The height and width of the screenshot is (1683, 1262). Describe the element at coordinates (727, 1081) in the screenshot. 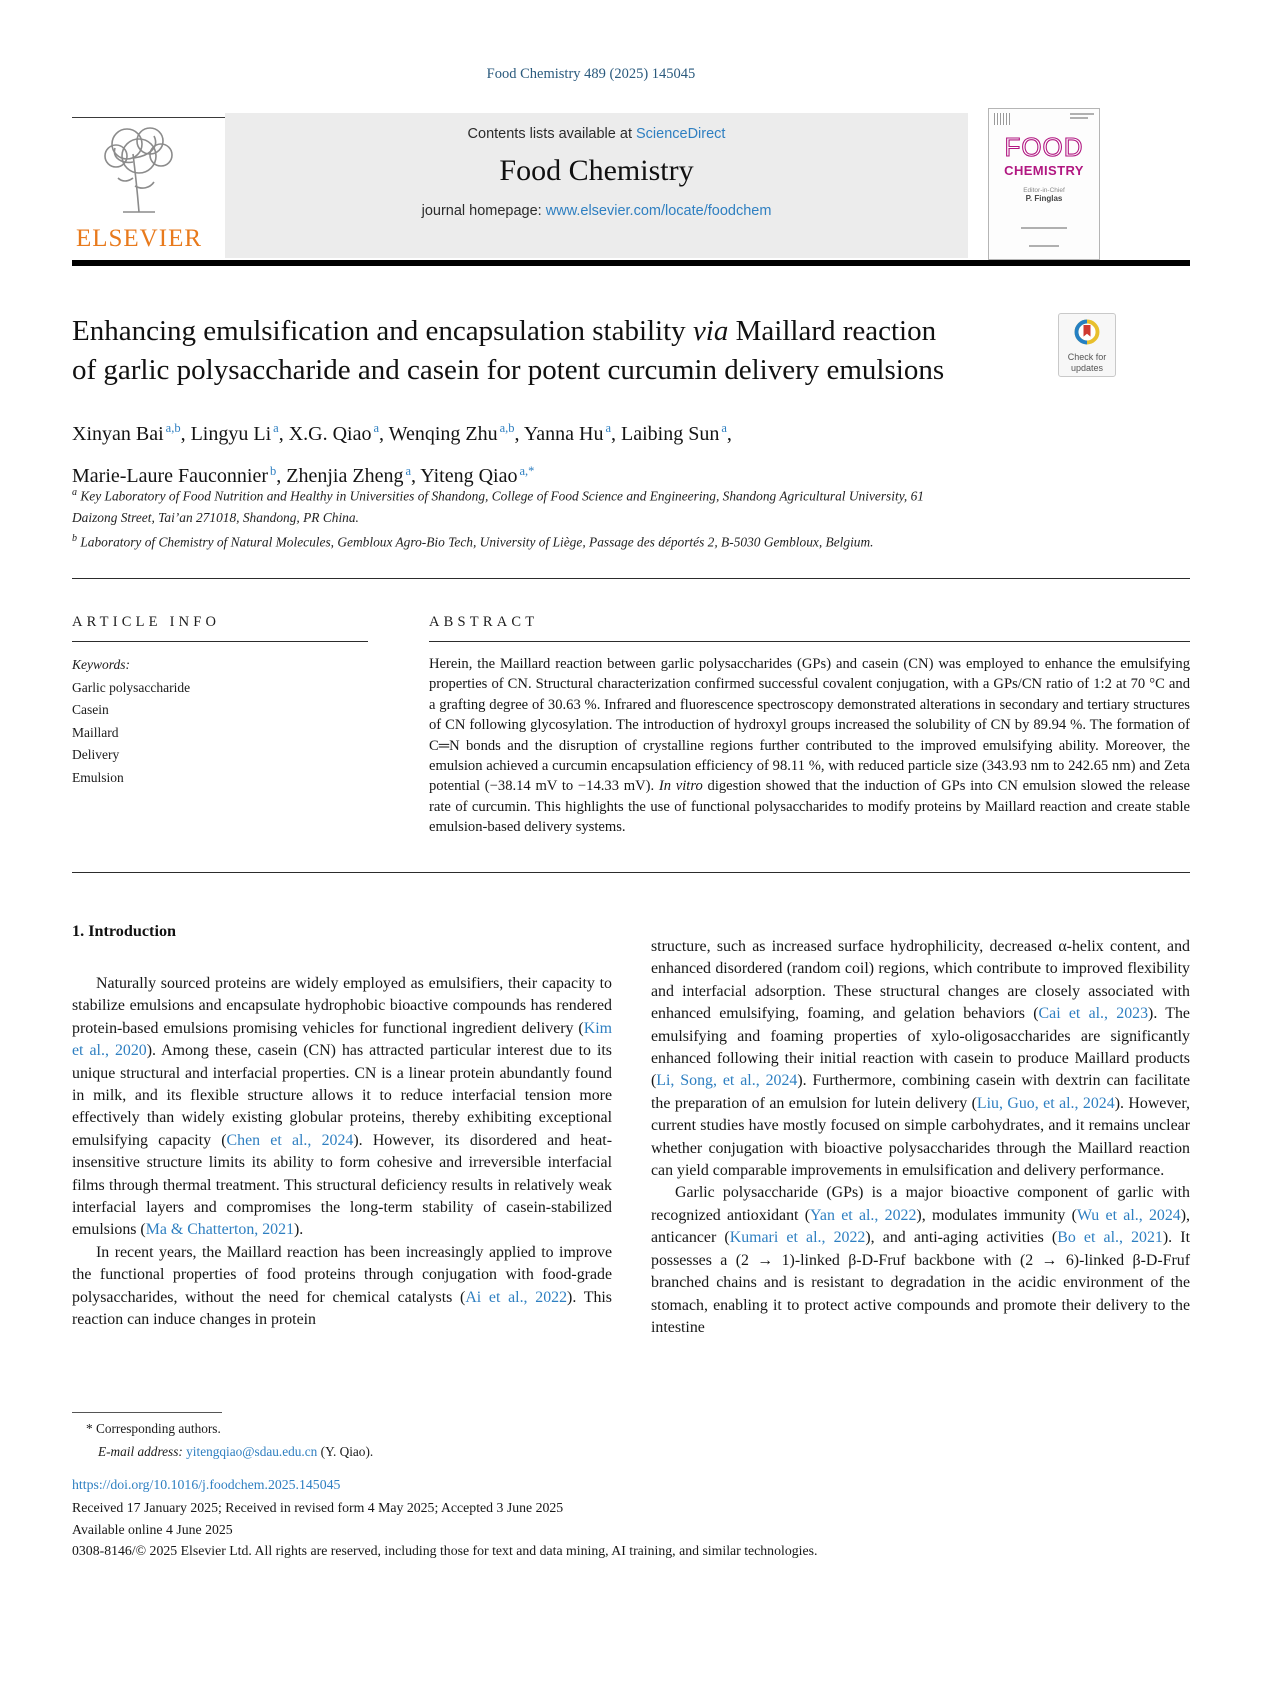

I see `cite-li-song-2024: Li, Song, et al., 2024` at that location.